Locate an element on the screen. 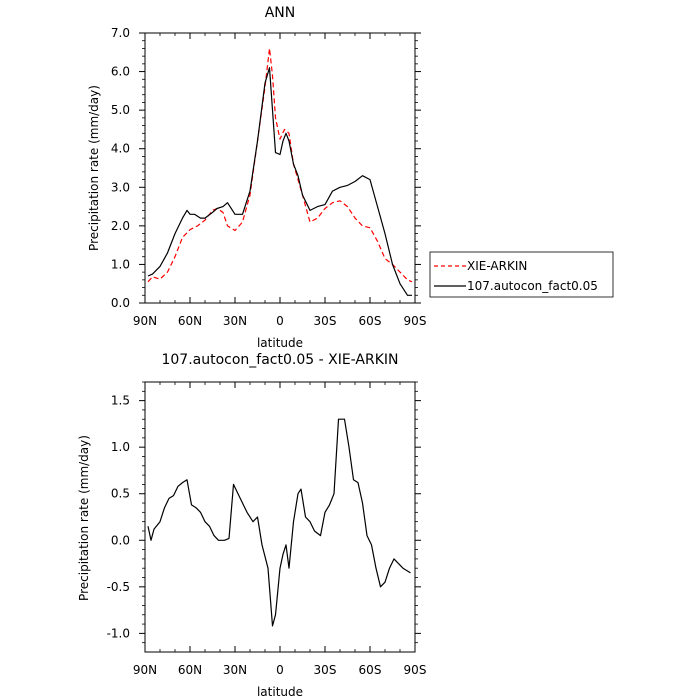 This screenshot has height=700, width=700. top-y-tick-label: 3.0 is located at coordinates (120, 187).